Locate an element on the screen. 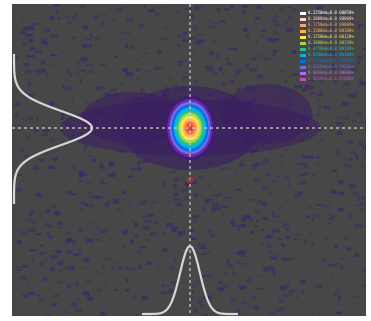  legend-label: 0.1250mm=0.0 00120% is located at coordinates (331, 36).